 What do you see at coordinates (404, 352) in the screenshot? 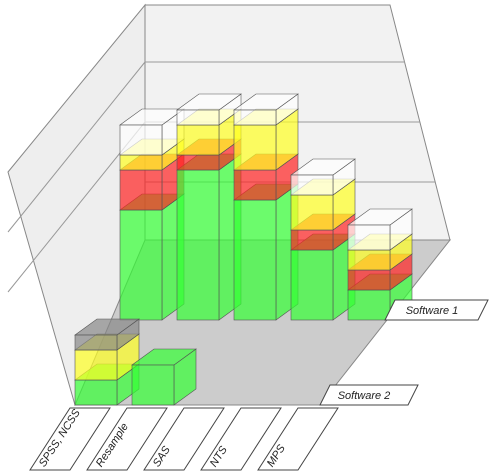
I see `row-labels: Software 1 Software 2` at bounding box center [404, 352].